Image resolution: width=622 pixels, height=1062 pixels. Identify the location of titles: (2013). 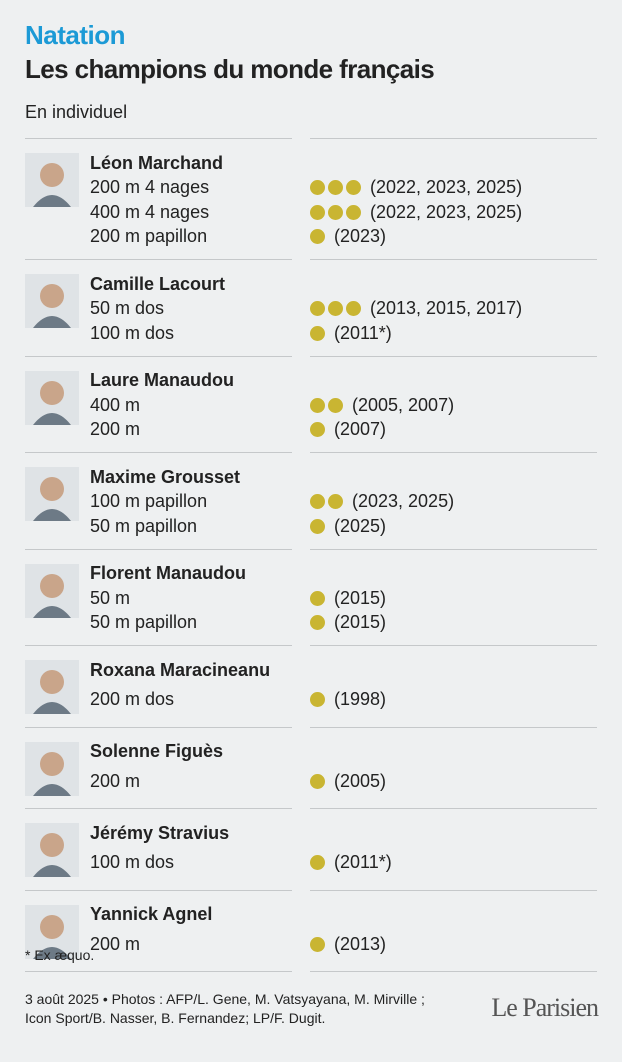
(348, 944).